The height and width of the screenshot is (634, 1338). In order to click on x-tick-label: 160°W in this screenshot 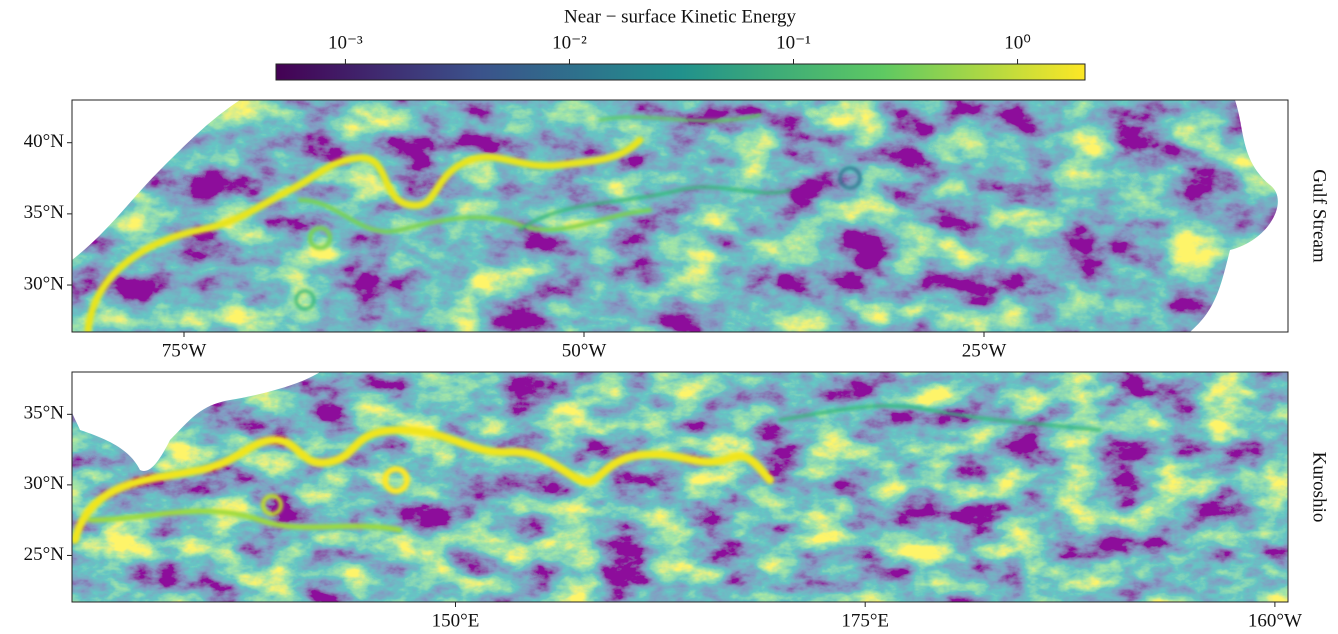, I will do `click(1275, 620)`.